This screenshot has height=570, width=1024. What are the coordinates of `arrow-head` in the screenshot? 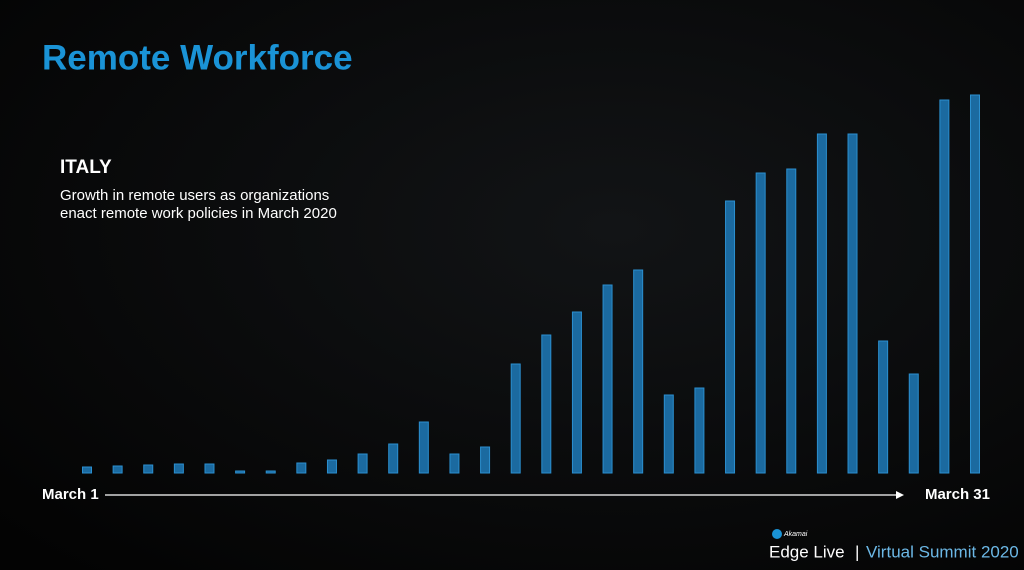 It's located at (900, 495).